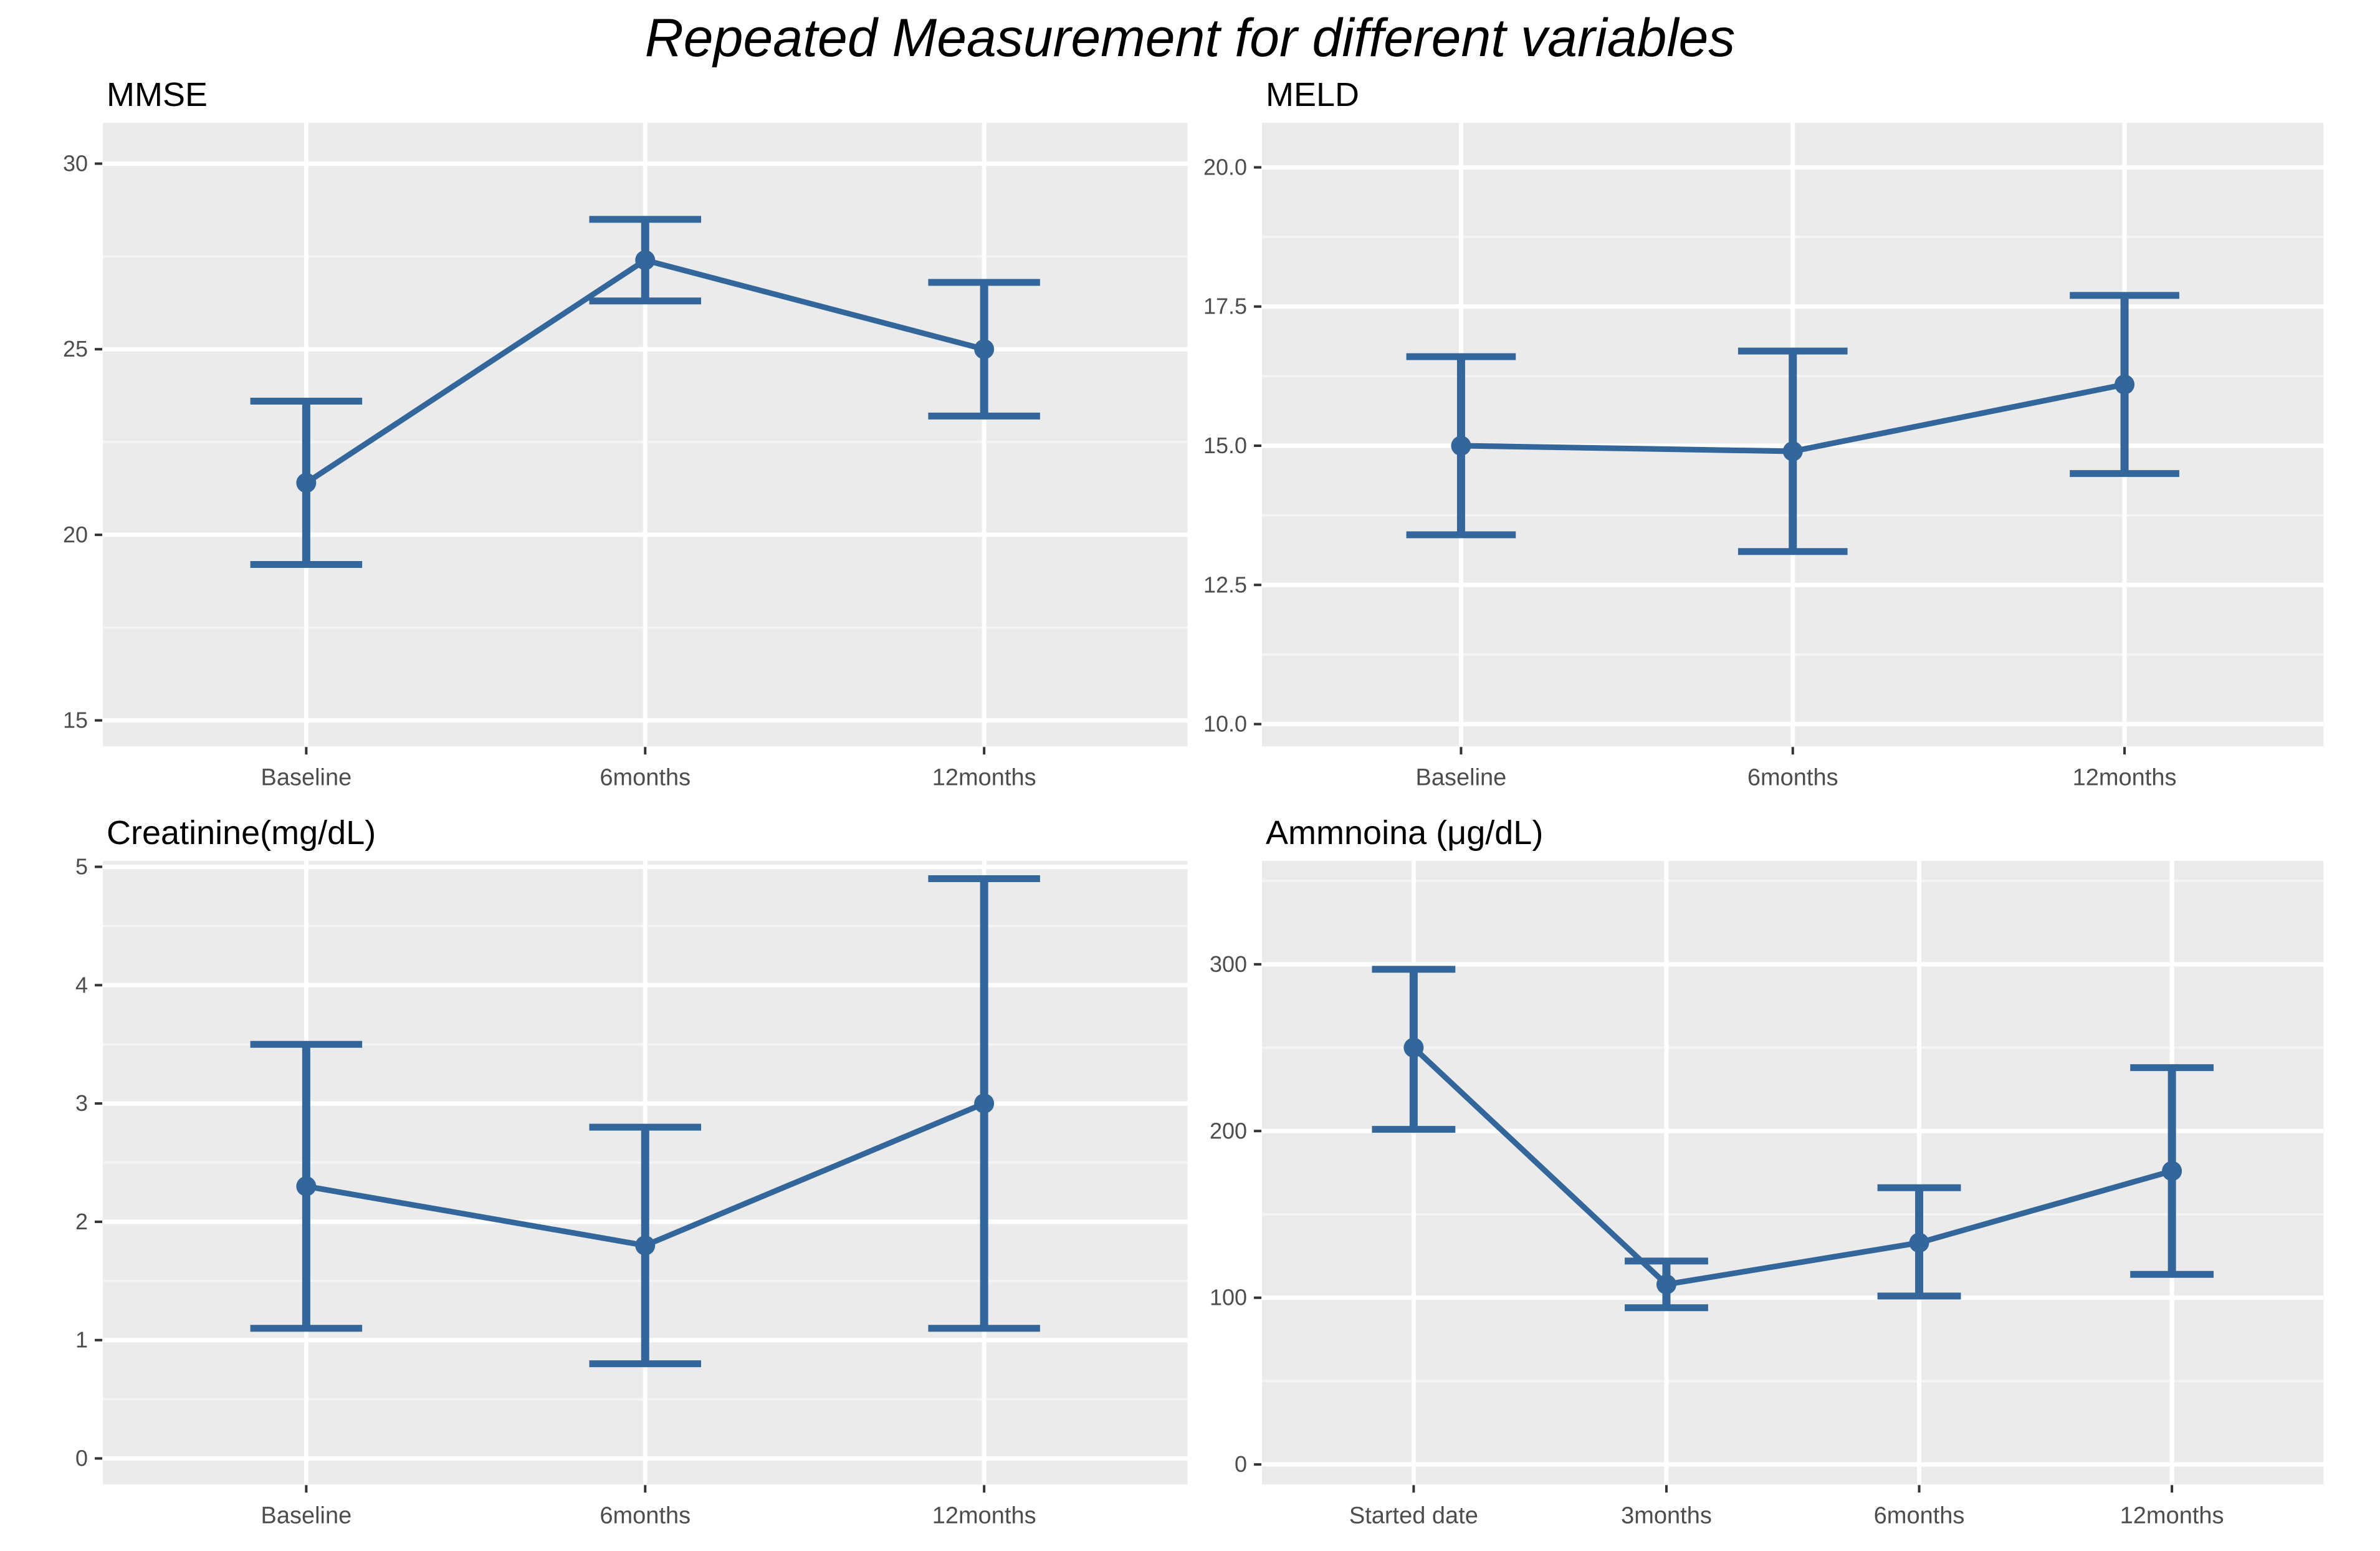  I want to click on y-tick-label: 100, so click(1227, 1297).